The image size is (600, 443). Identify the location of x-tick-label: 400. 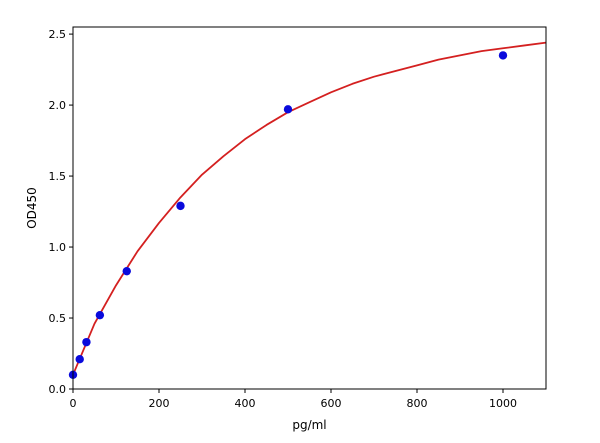
(245, 403).